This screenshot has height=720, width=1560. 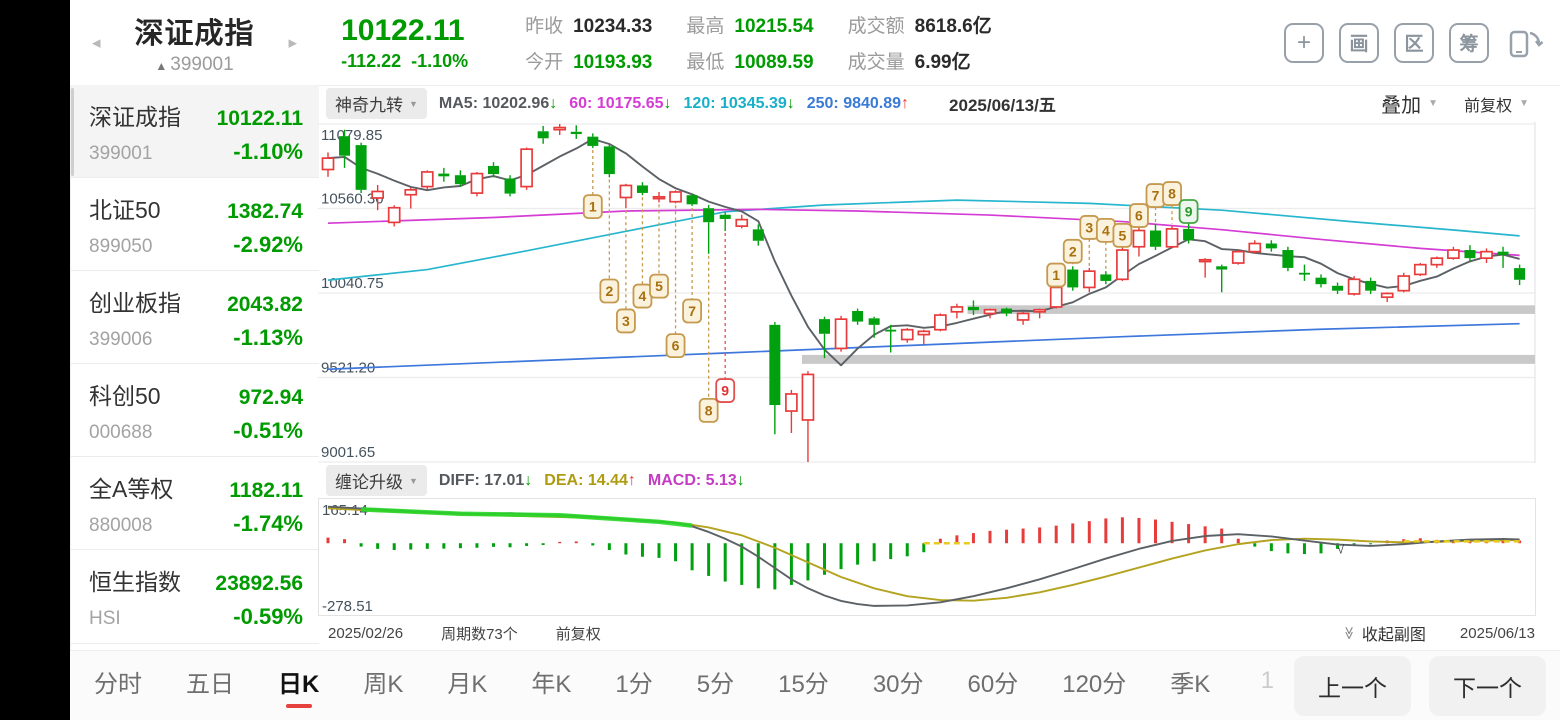 I want to click on tab-monthly-k: 月K, so click(x=467, y=684).